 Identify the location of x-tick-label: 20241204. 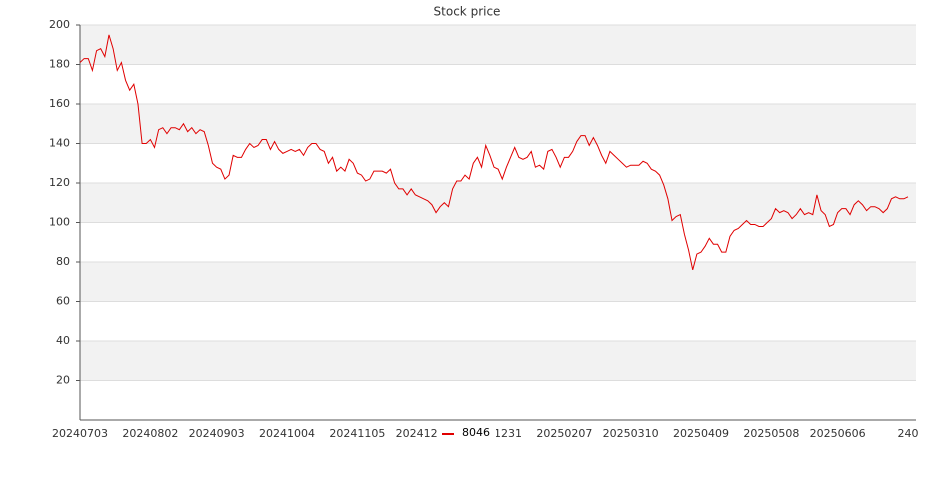
(424, 433).